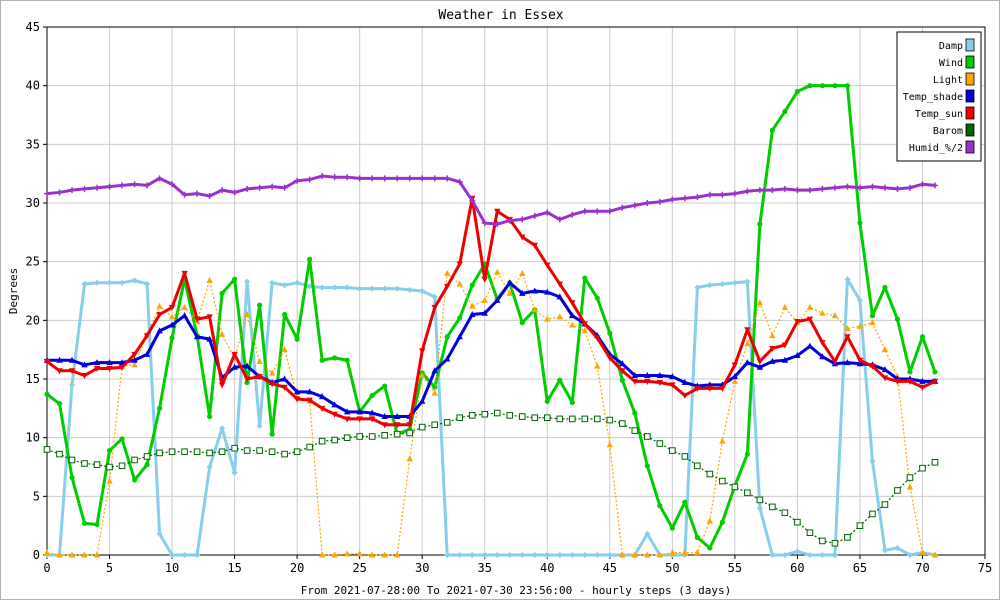 The image size is (1000, 606). What do you see at coordinates (33, 320) in the screenshot?
I see `y-tick-label: 20` at bounding box center [33, 320].